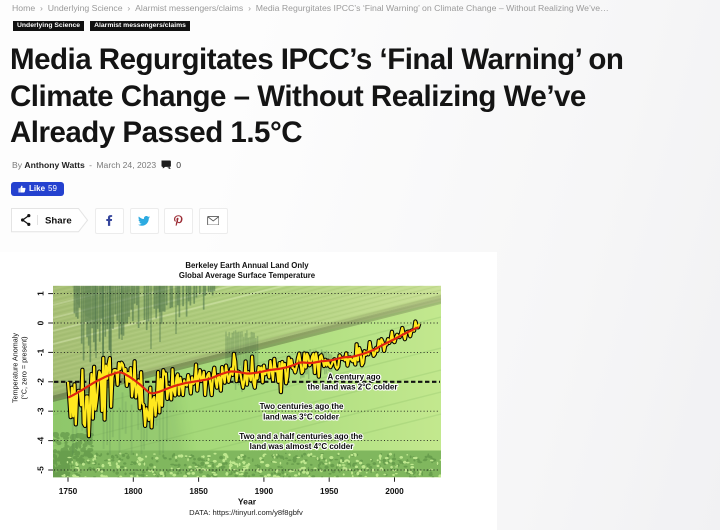 The image size is (720, 530). I want to click on svg-text: land was 3°C colder, so click(301, 417).